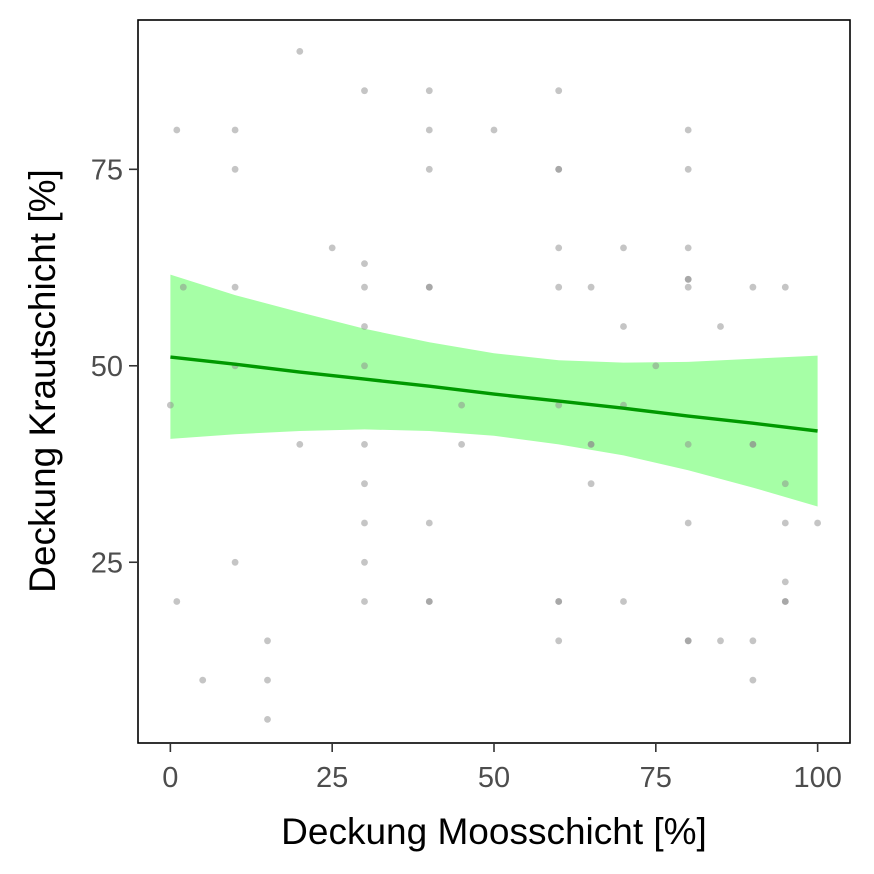 The image size is (874, 874). What do you see at coordinates (107, 170) in the screenshot?
I see `y-tick-label: 75` at bounding box center [107, 170].